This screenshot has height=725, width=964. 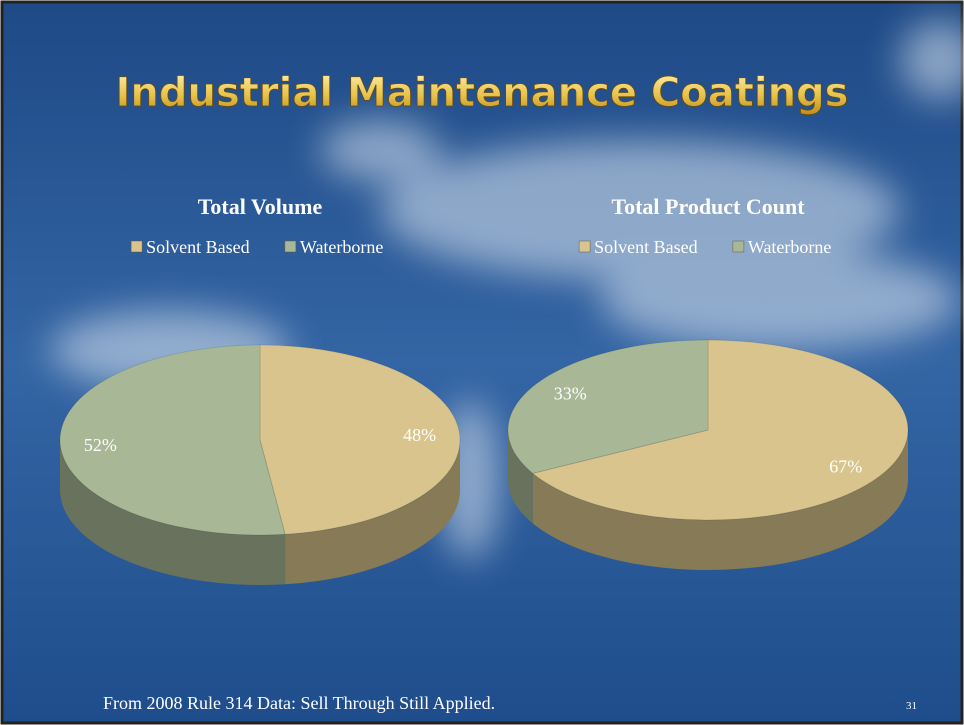 What do you see at coordinates (260, 206) in the screenshot?
I see `chart-title: Total Volume` at bounding box center [260, 206].